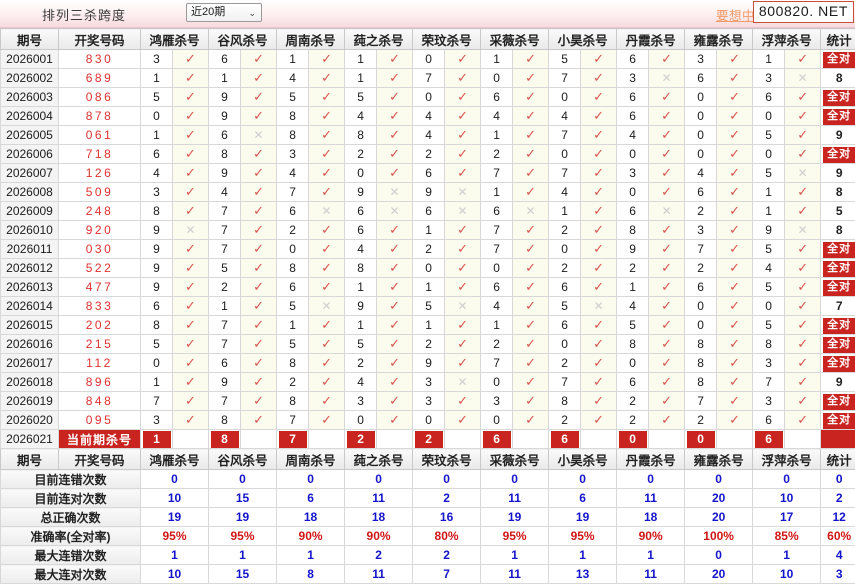  I want to click on cell-draw-number: 848, so click(99, 401).